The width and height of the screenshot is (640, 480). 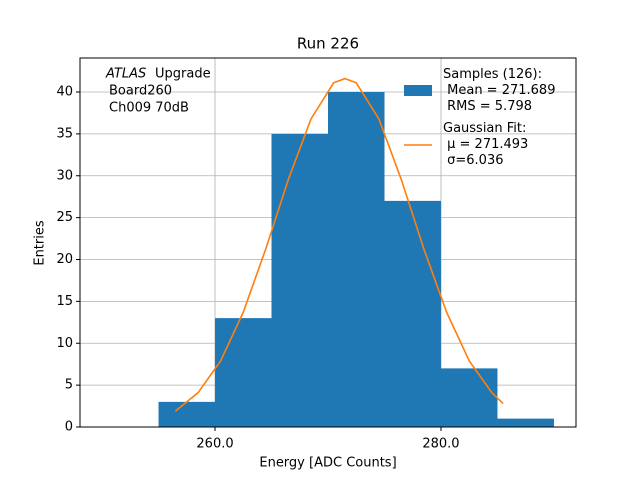 What do you see at coordinates (486, 144) in the screenshot?
I see `legend-label: Gaussian Fit: μ = 271.493 σ=6.036` at bounding box center [486, 144].